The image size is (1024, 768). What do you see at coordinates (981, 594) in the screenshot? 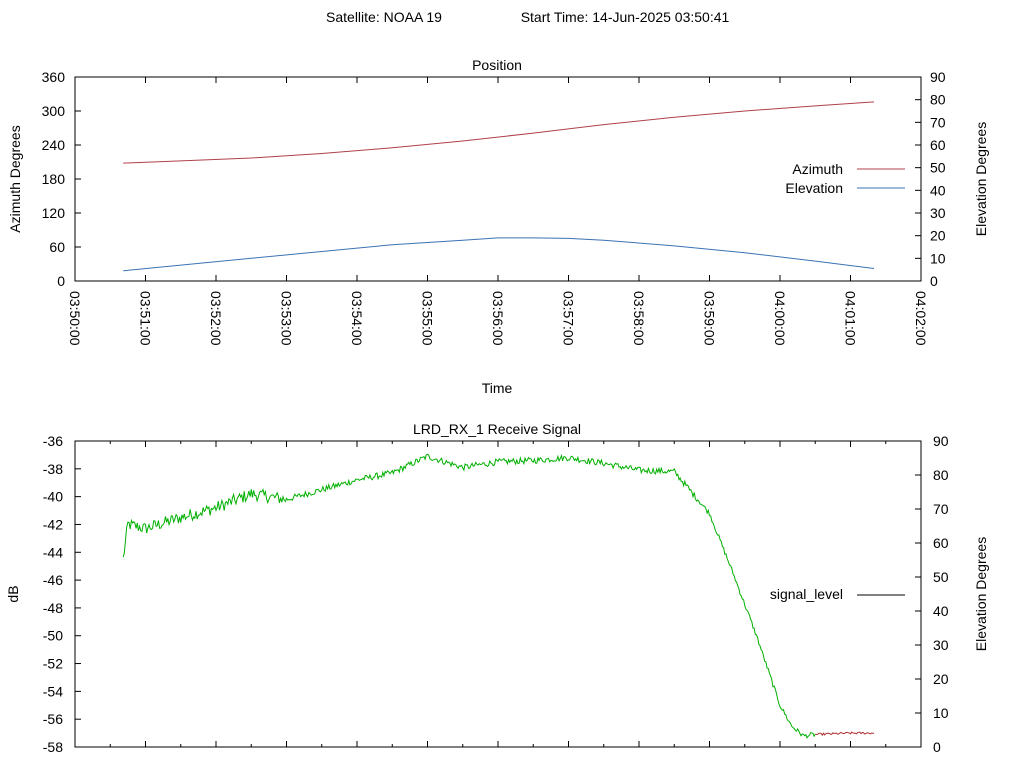
I see `signal-y2-axis-label: Elevation Degrees` at bounding box center [981, 594].